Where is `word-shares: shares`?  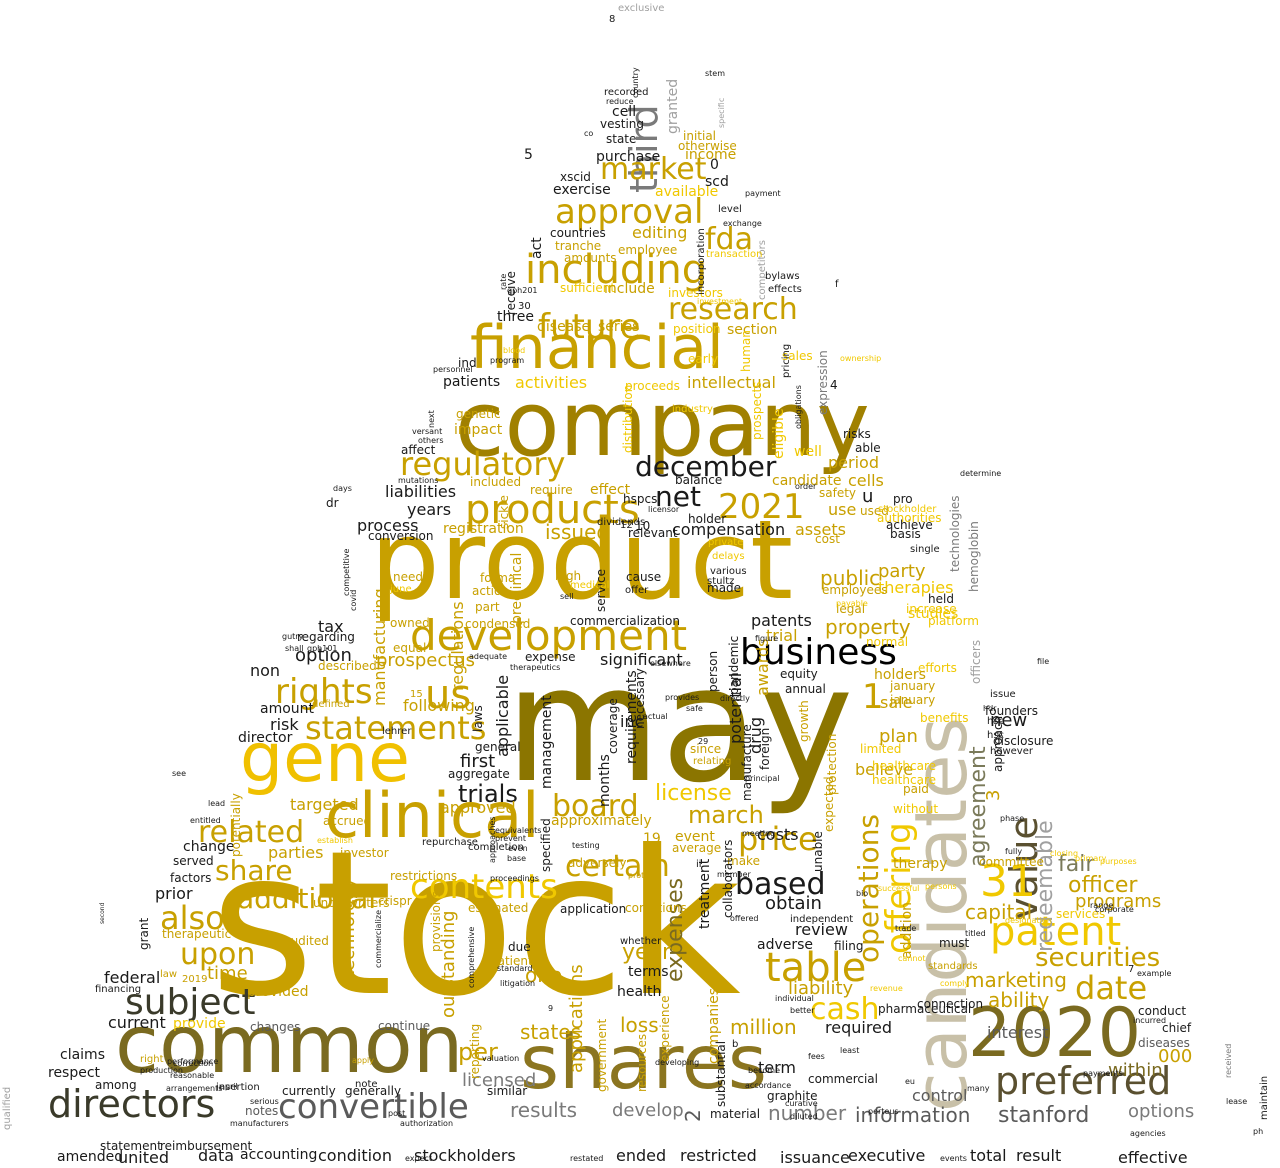
word-shares: shares is located at coordinates (643, 1062).